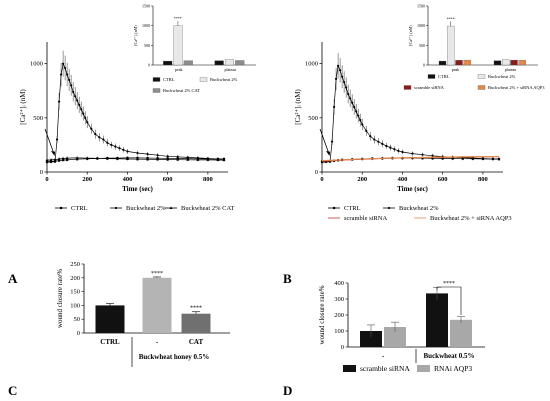 Image resolution: width=550 pixels, height=401 pixels. Describe the element at coordinates (383, 356) in the screenshot. I see `category-label-d: -` at that location.